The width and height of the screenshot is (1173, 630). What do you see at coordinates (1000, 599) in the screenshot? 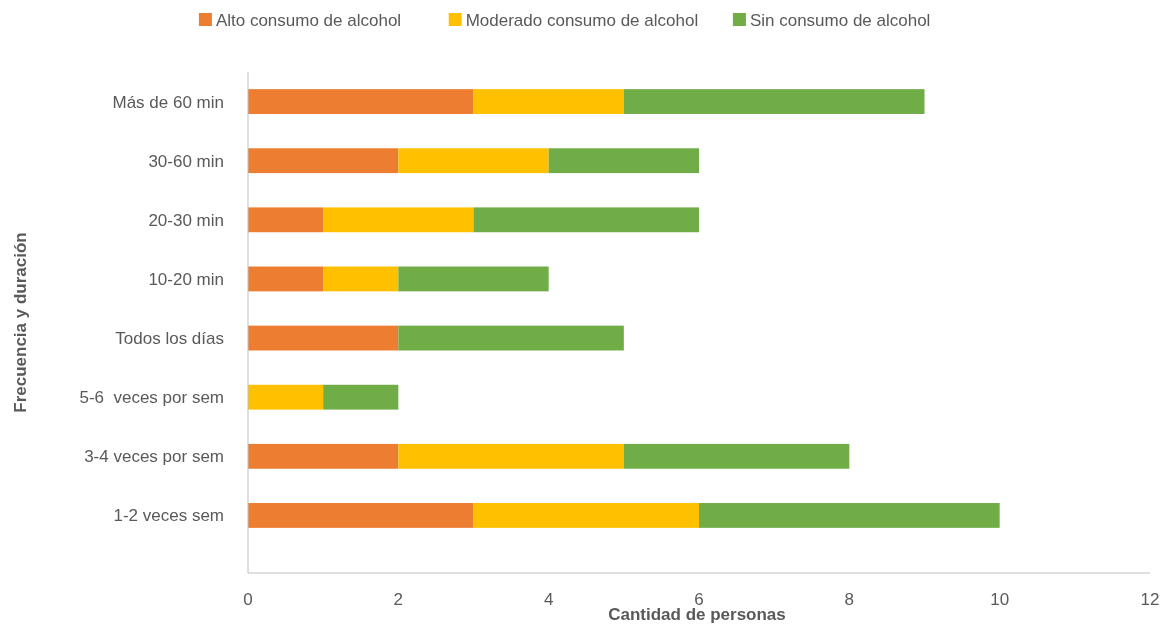
I see `x-tick-label: 10` at bounding box center [1000, 599].